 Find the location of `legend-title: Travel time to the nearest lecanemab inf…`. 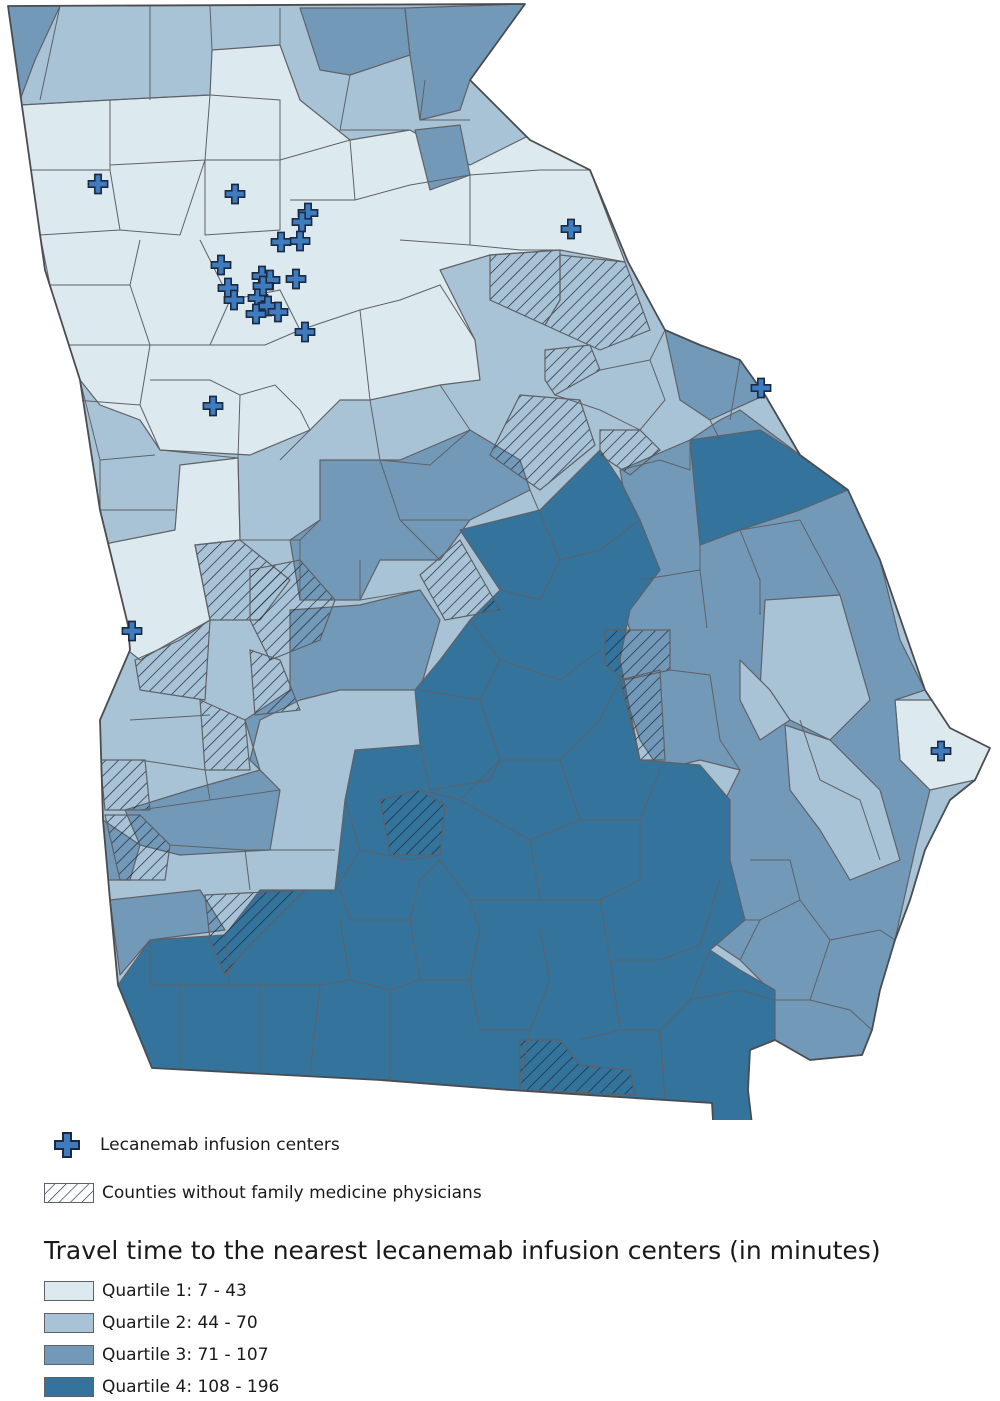

legend-title: Travel time to the nearest lecanemab inf… is located at coordinates (462, 1250).